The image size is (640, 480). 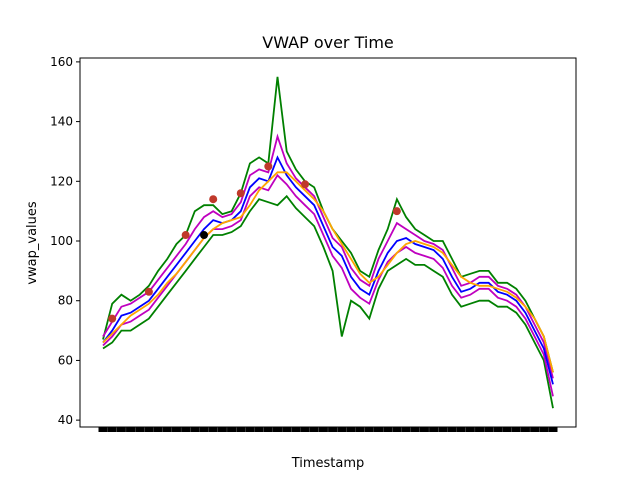 I want to click on y-tick-label: 160, so click(x=61, y=62).